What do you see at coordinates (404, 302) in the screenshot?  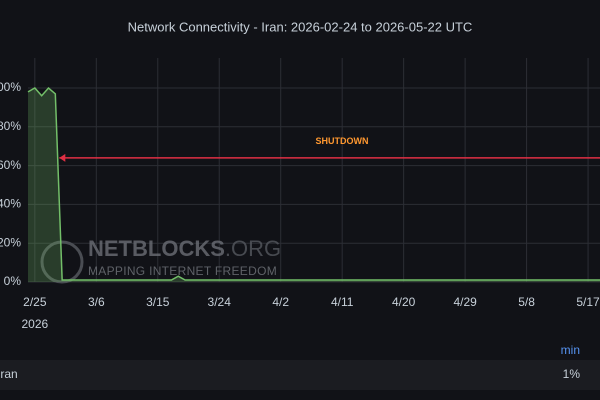 I see `x-tick-label: 4/20` at bounding box center [404, 302].